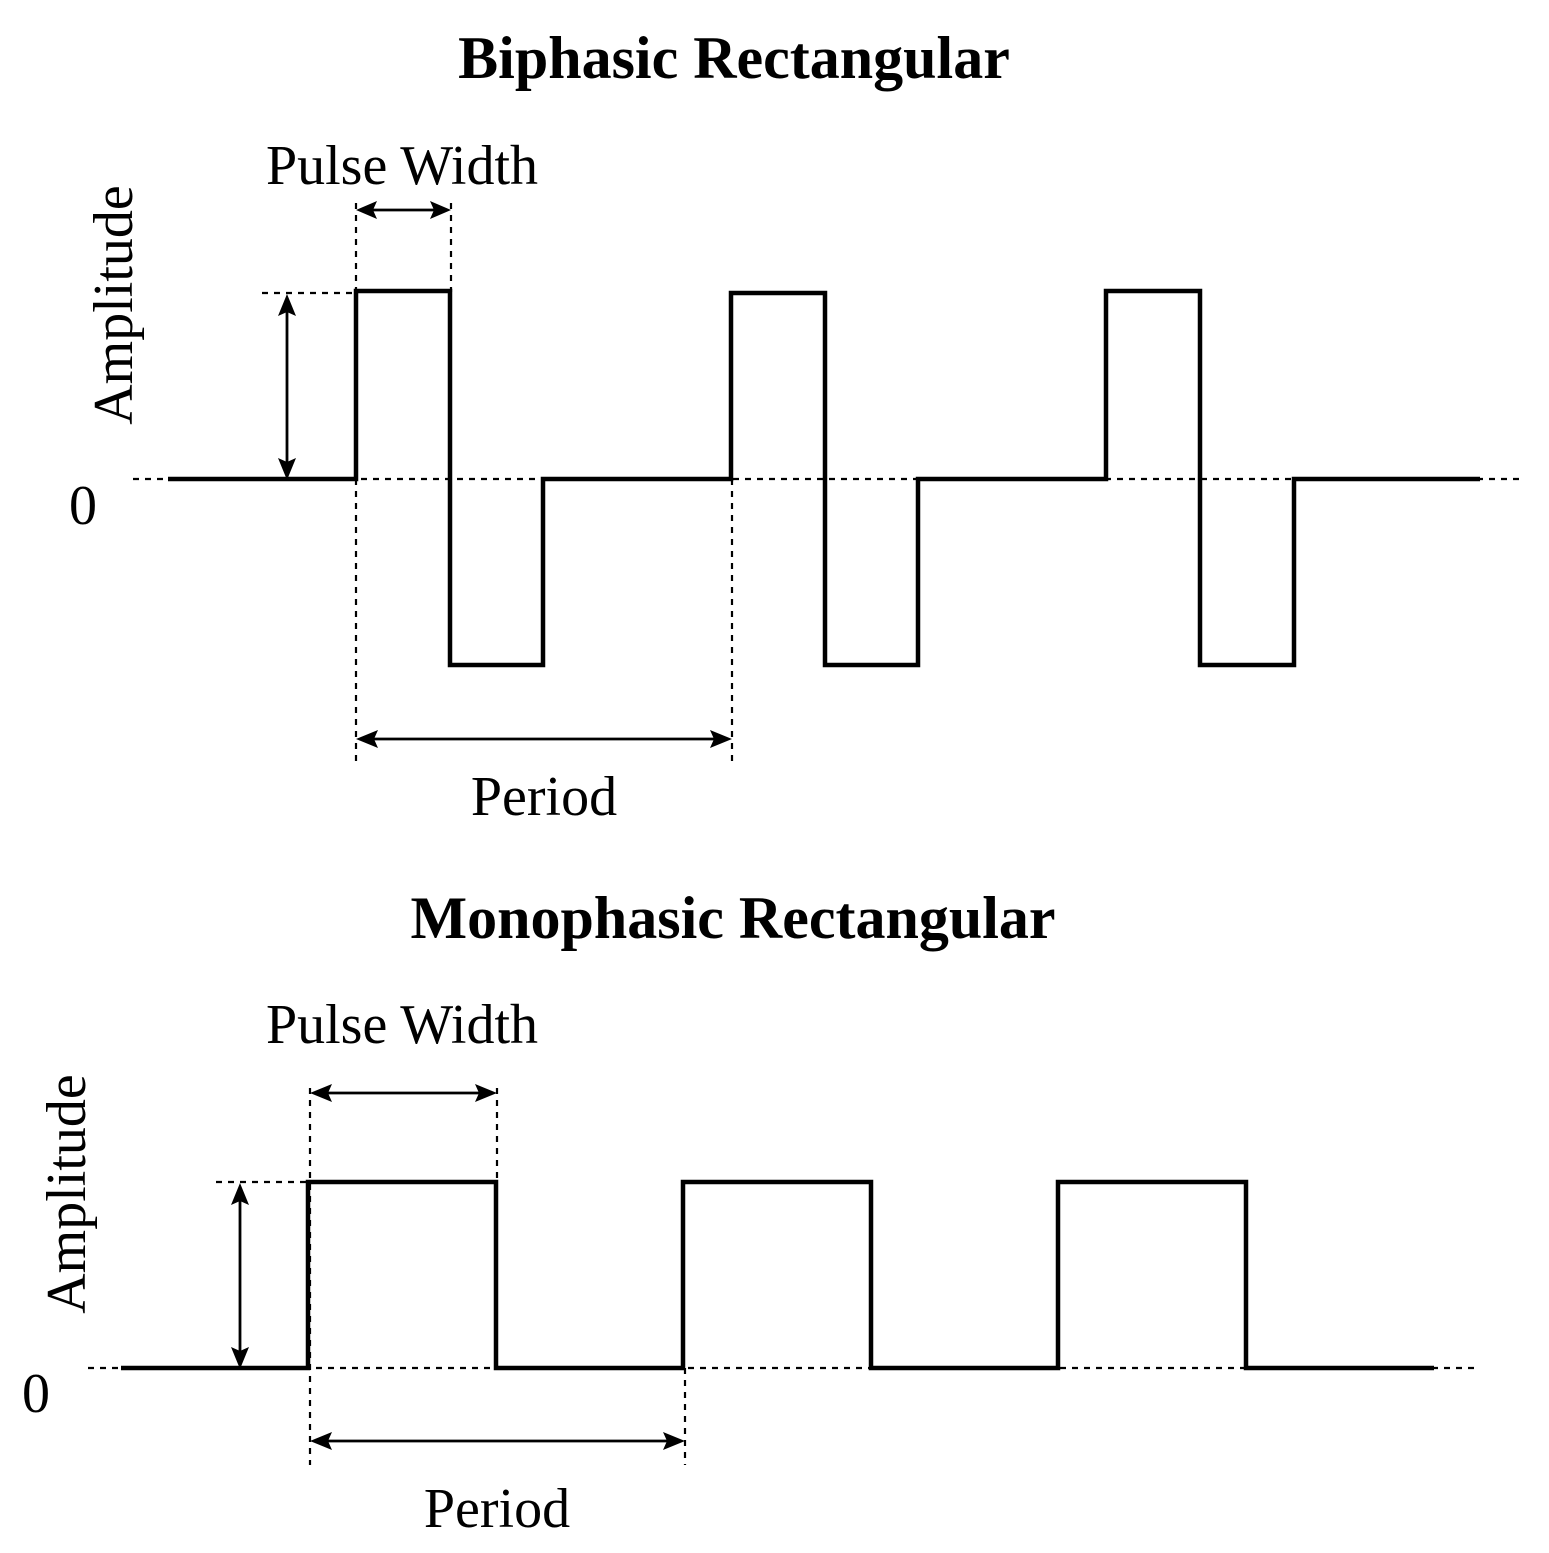  Describe the element at coordinates (734, 58) in the screenshot. I see `biphasic-title: Biphasic Rectangular` at that location.